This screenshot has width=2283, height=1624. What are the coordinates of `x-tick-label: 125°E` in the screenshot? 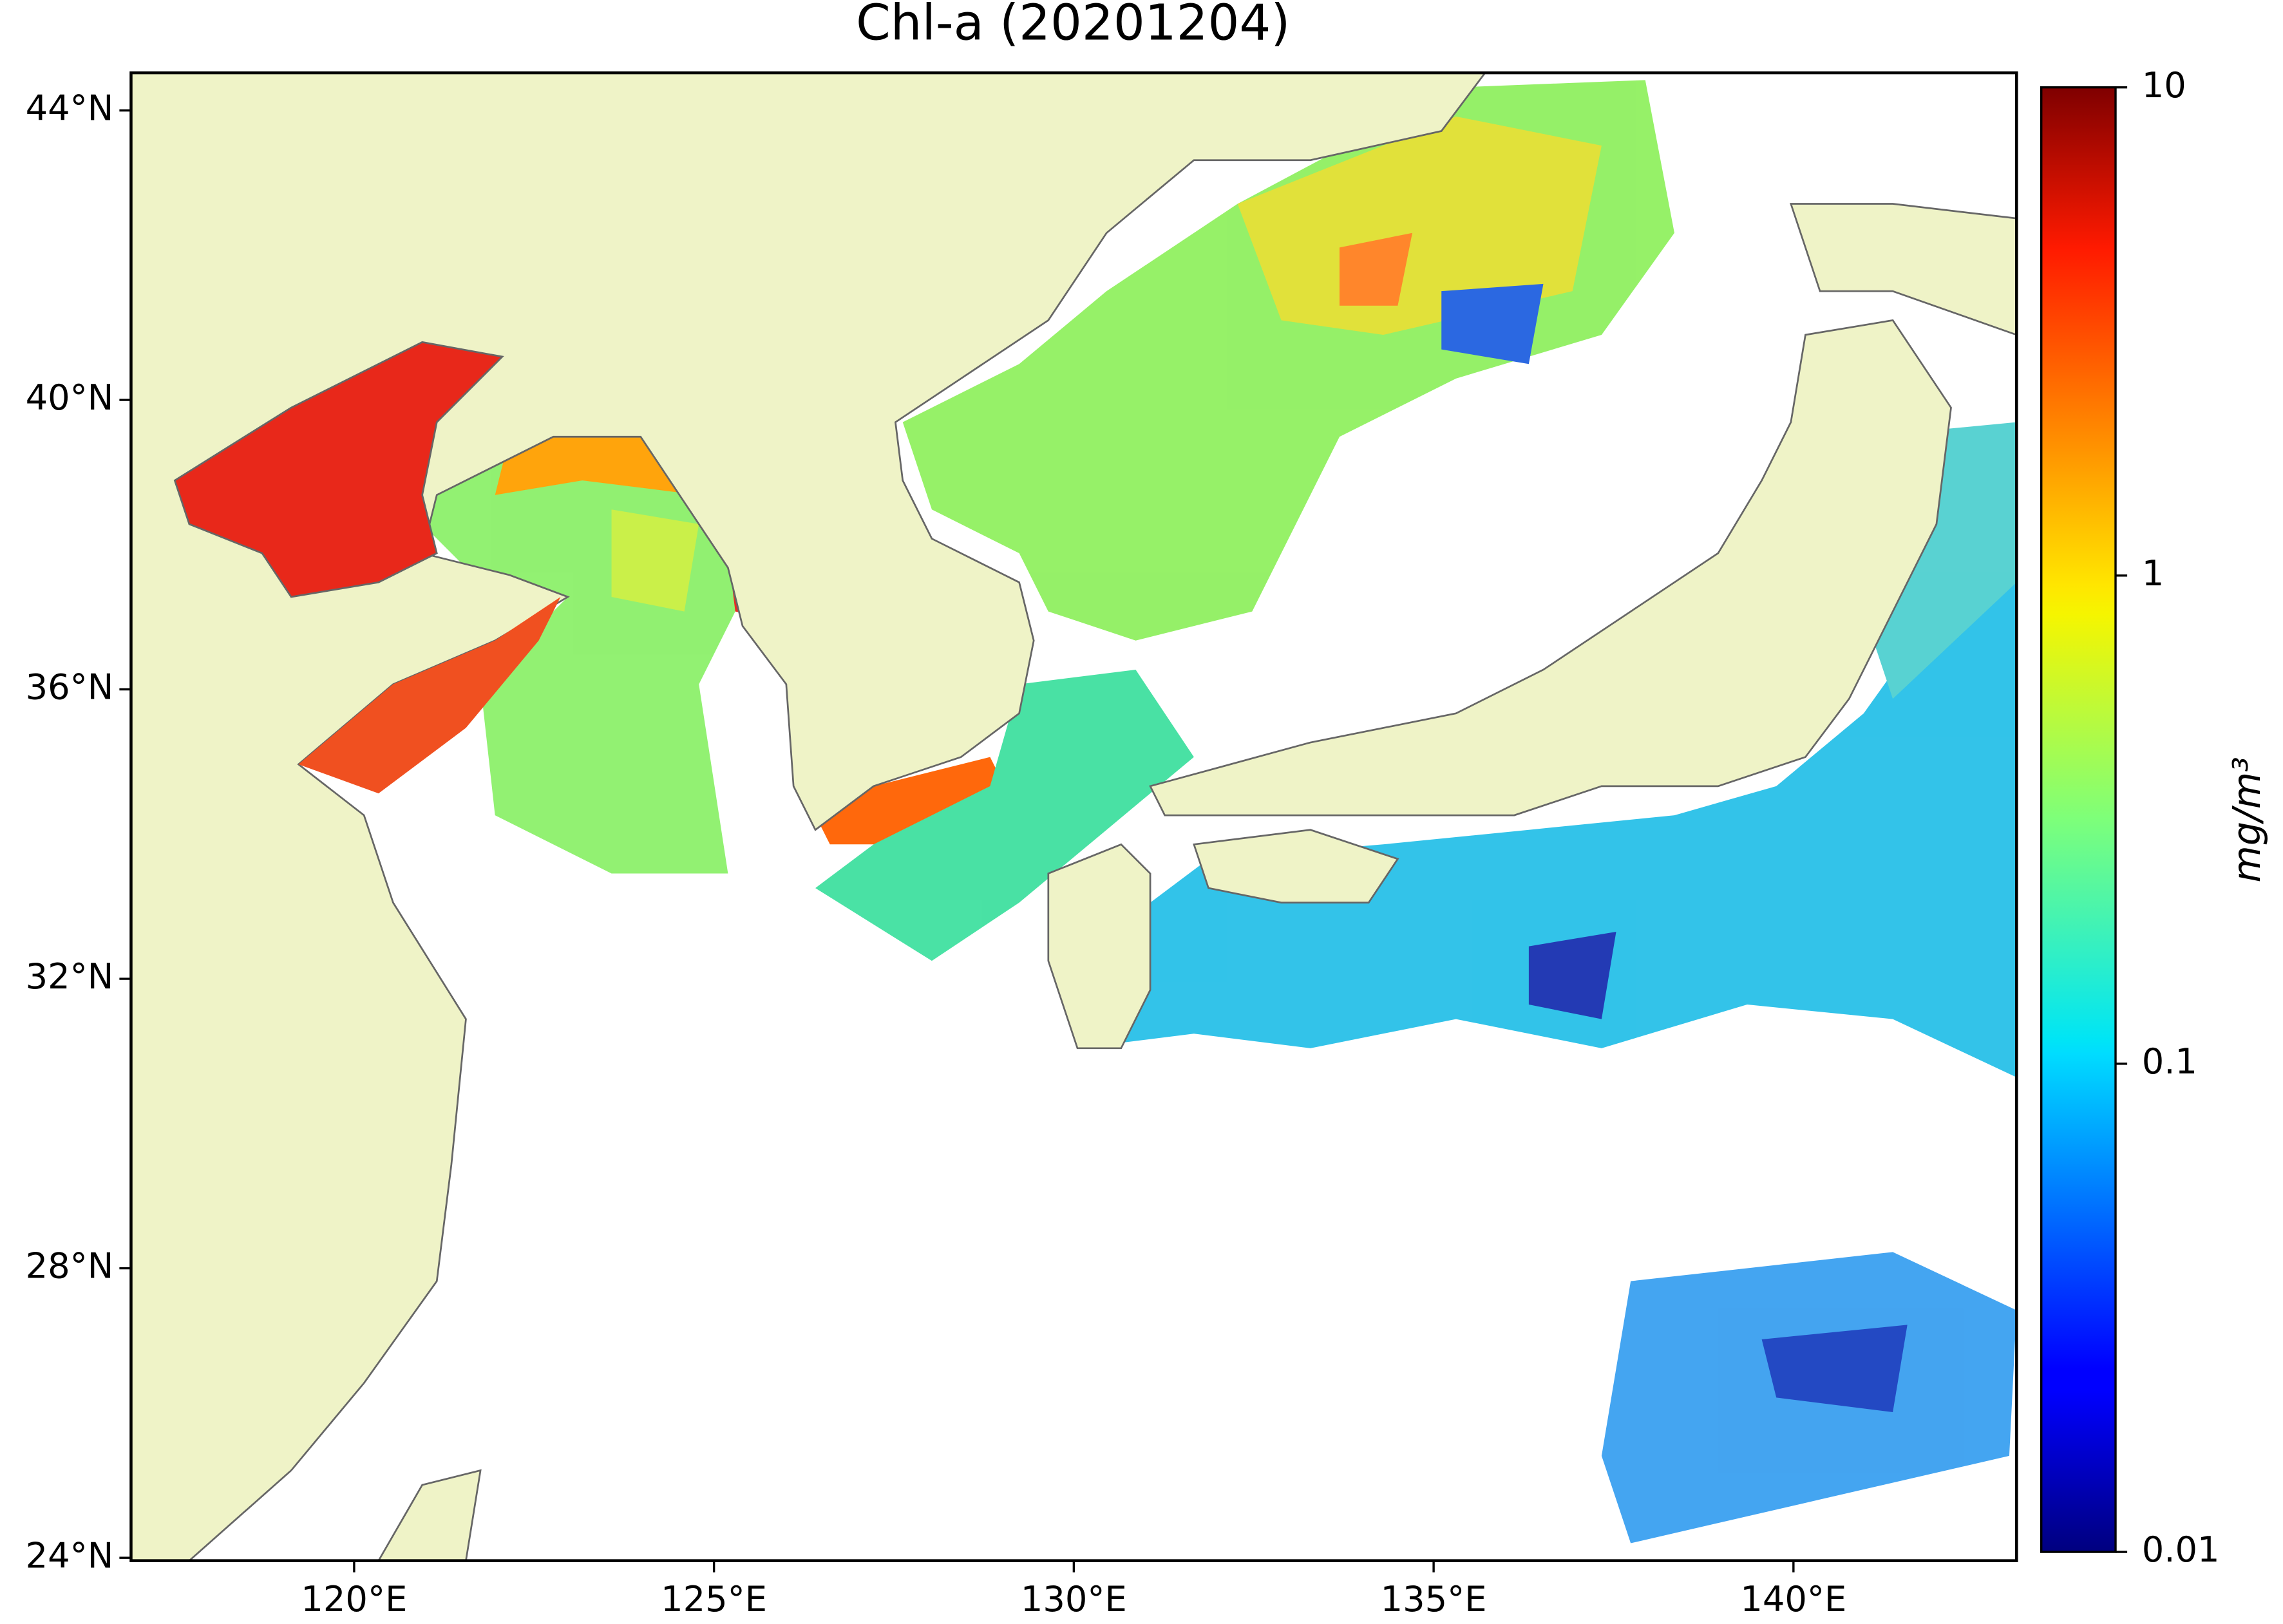 It's located at (714, 1599).